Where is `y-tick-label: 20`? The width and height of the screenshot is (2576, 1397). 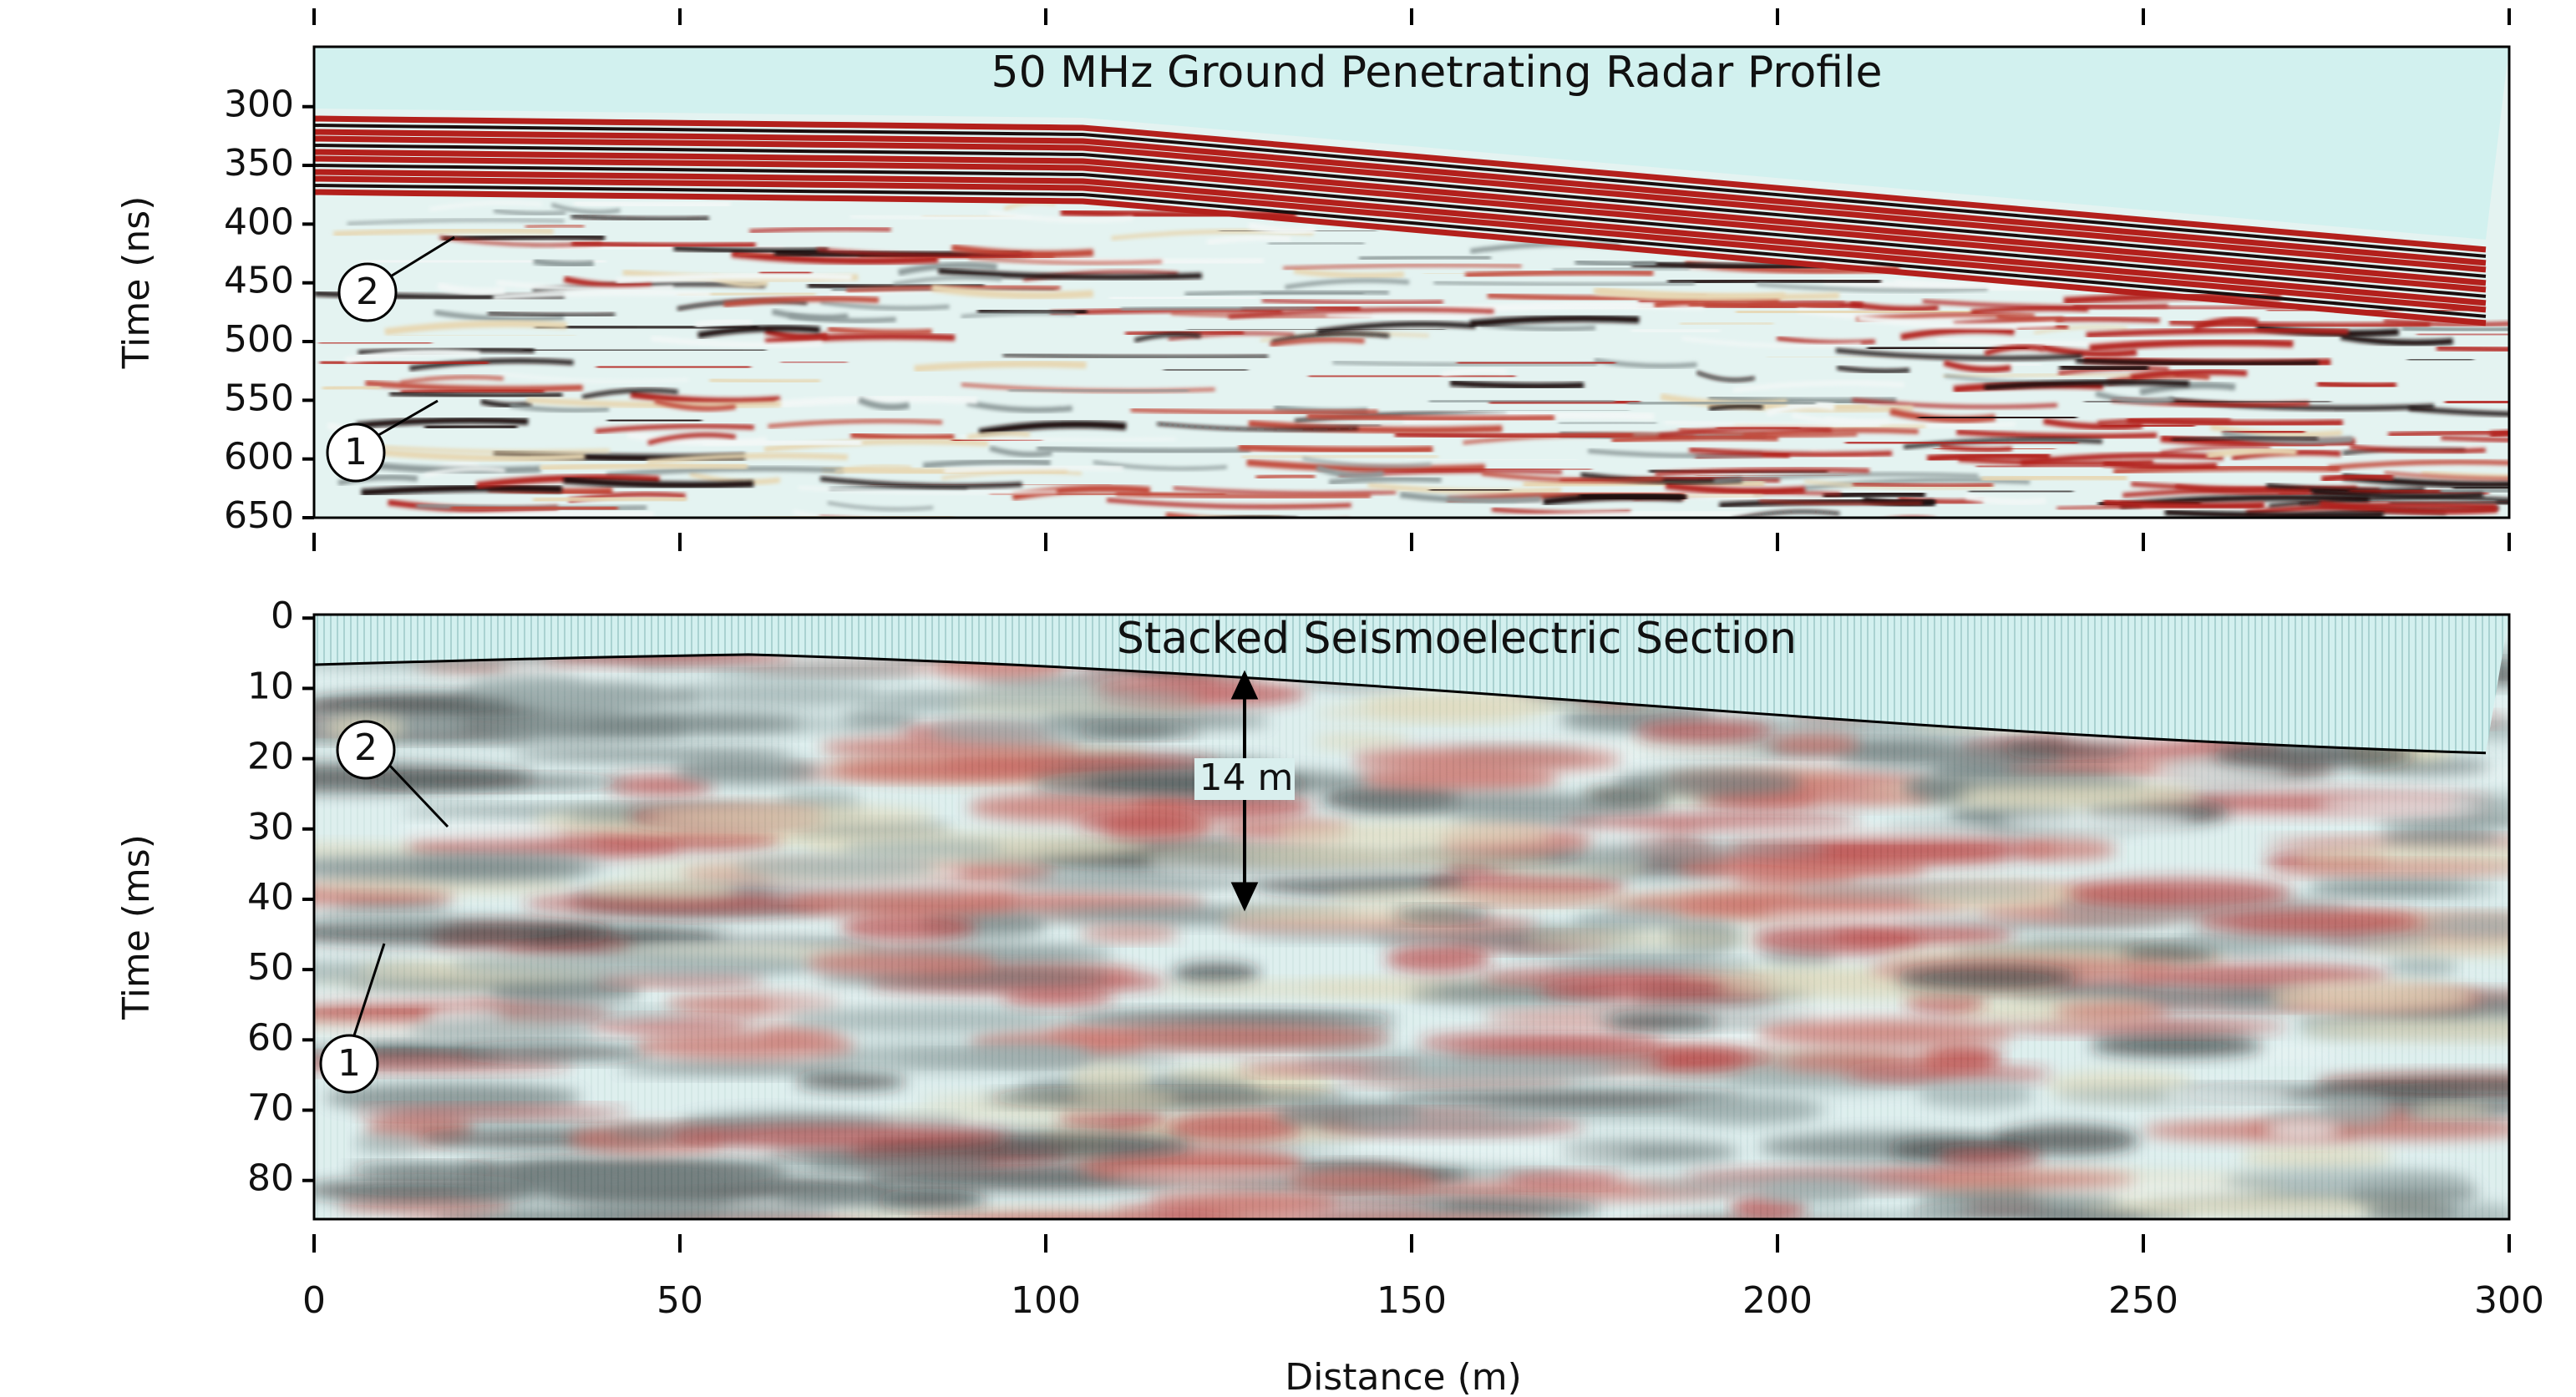
y-tick-label: 20 is located at coordinates (270, 757).